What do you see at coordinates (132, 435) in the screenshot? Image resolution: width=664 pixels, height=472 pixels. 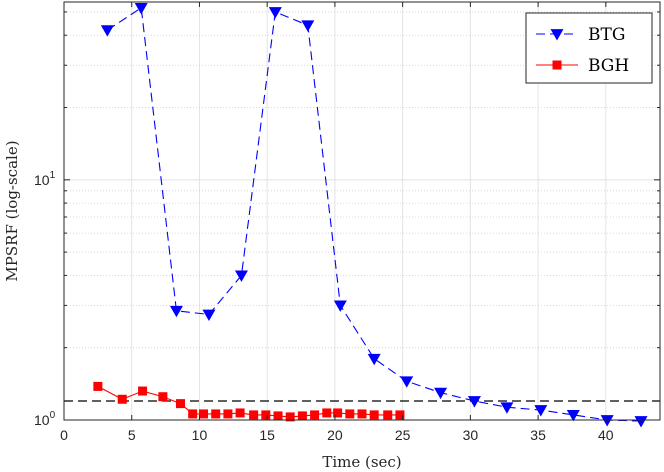 I see `x-tick-label: 5` at bounding box center [132, 435].